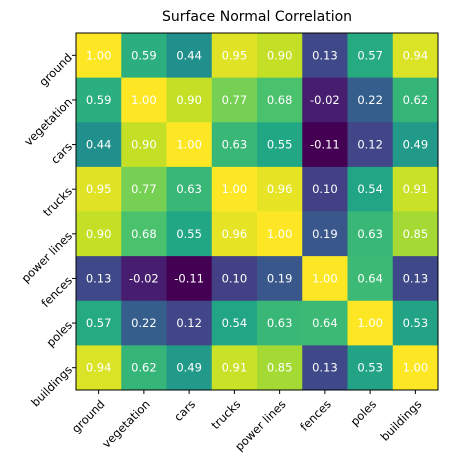 The image size is (452, 470). I want to click on cell-value-label: 0.10, so click(235, 278).